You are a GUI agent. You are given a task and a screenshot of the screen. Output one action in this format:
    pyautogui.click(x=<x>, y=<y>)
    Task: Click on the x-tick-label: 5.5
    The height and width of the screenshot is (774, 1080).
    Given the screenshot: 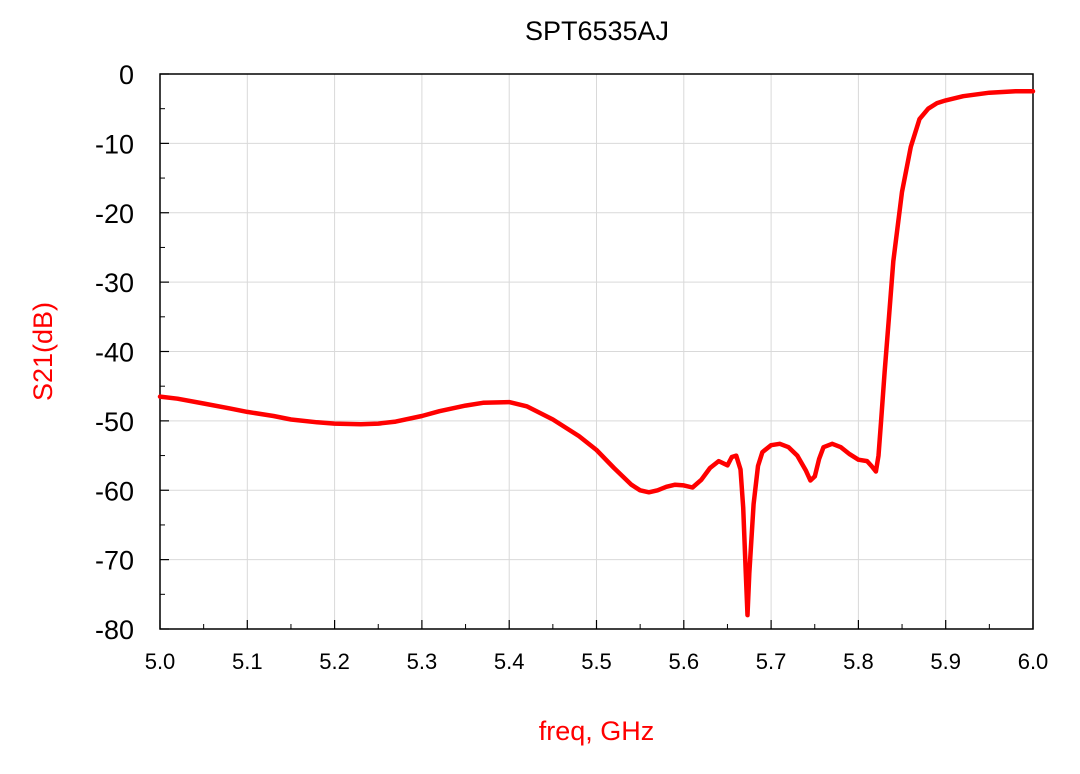 What is the action you would take?
    pyautogui.click(x=596, y=661)
    